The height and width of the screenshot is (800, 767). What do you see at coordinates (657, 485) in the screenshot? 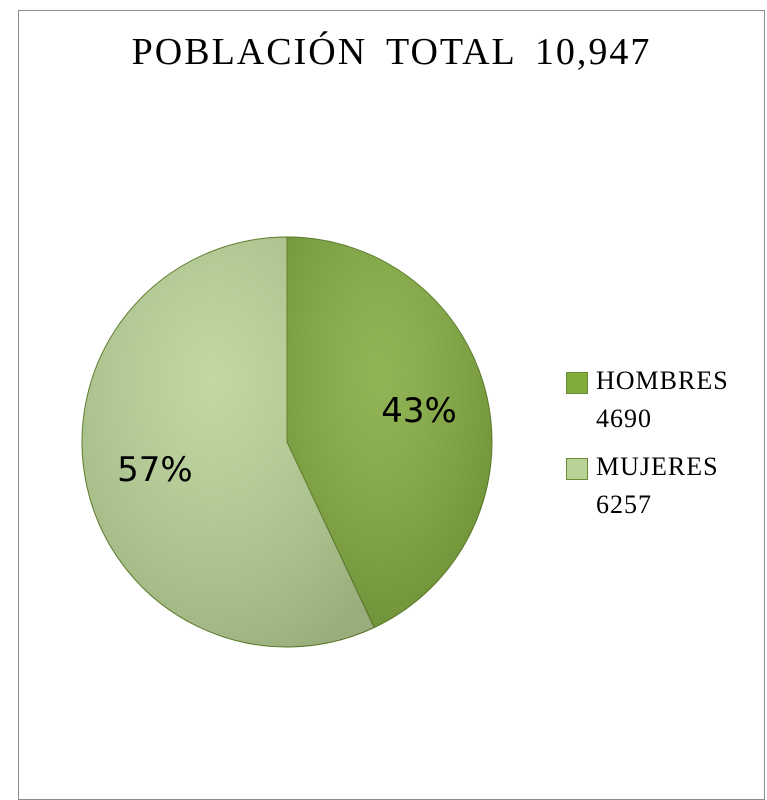
I see `legend-label: MUJERES 6257` at bounding box center [657, 485].